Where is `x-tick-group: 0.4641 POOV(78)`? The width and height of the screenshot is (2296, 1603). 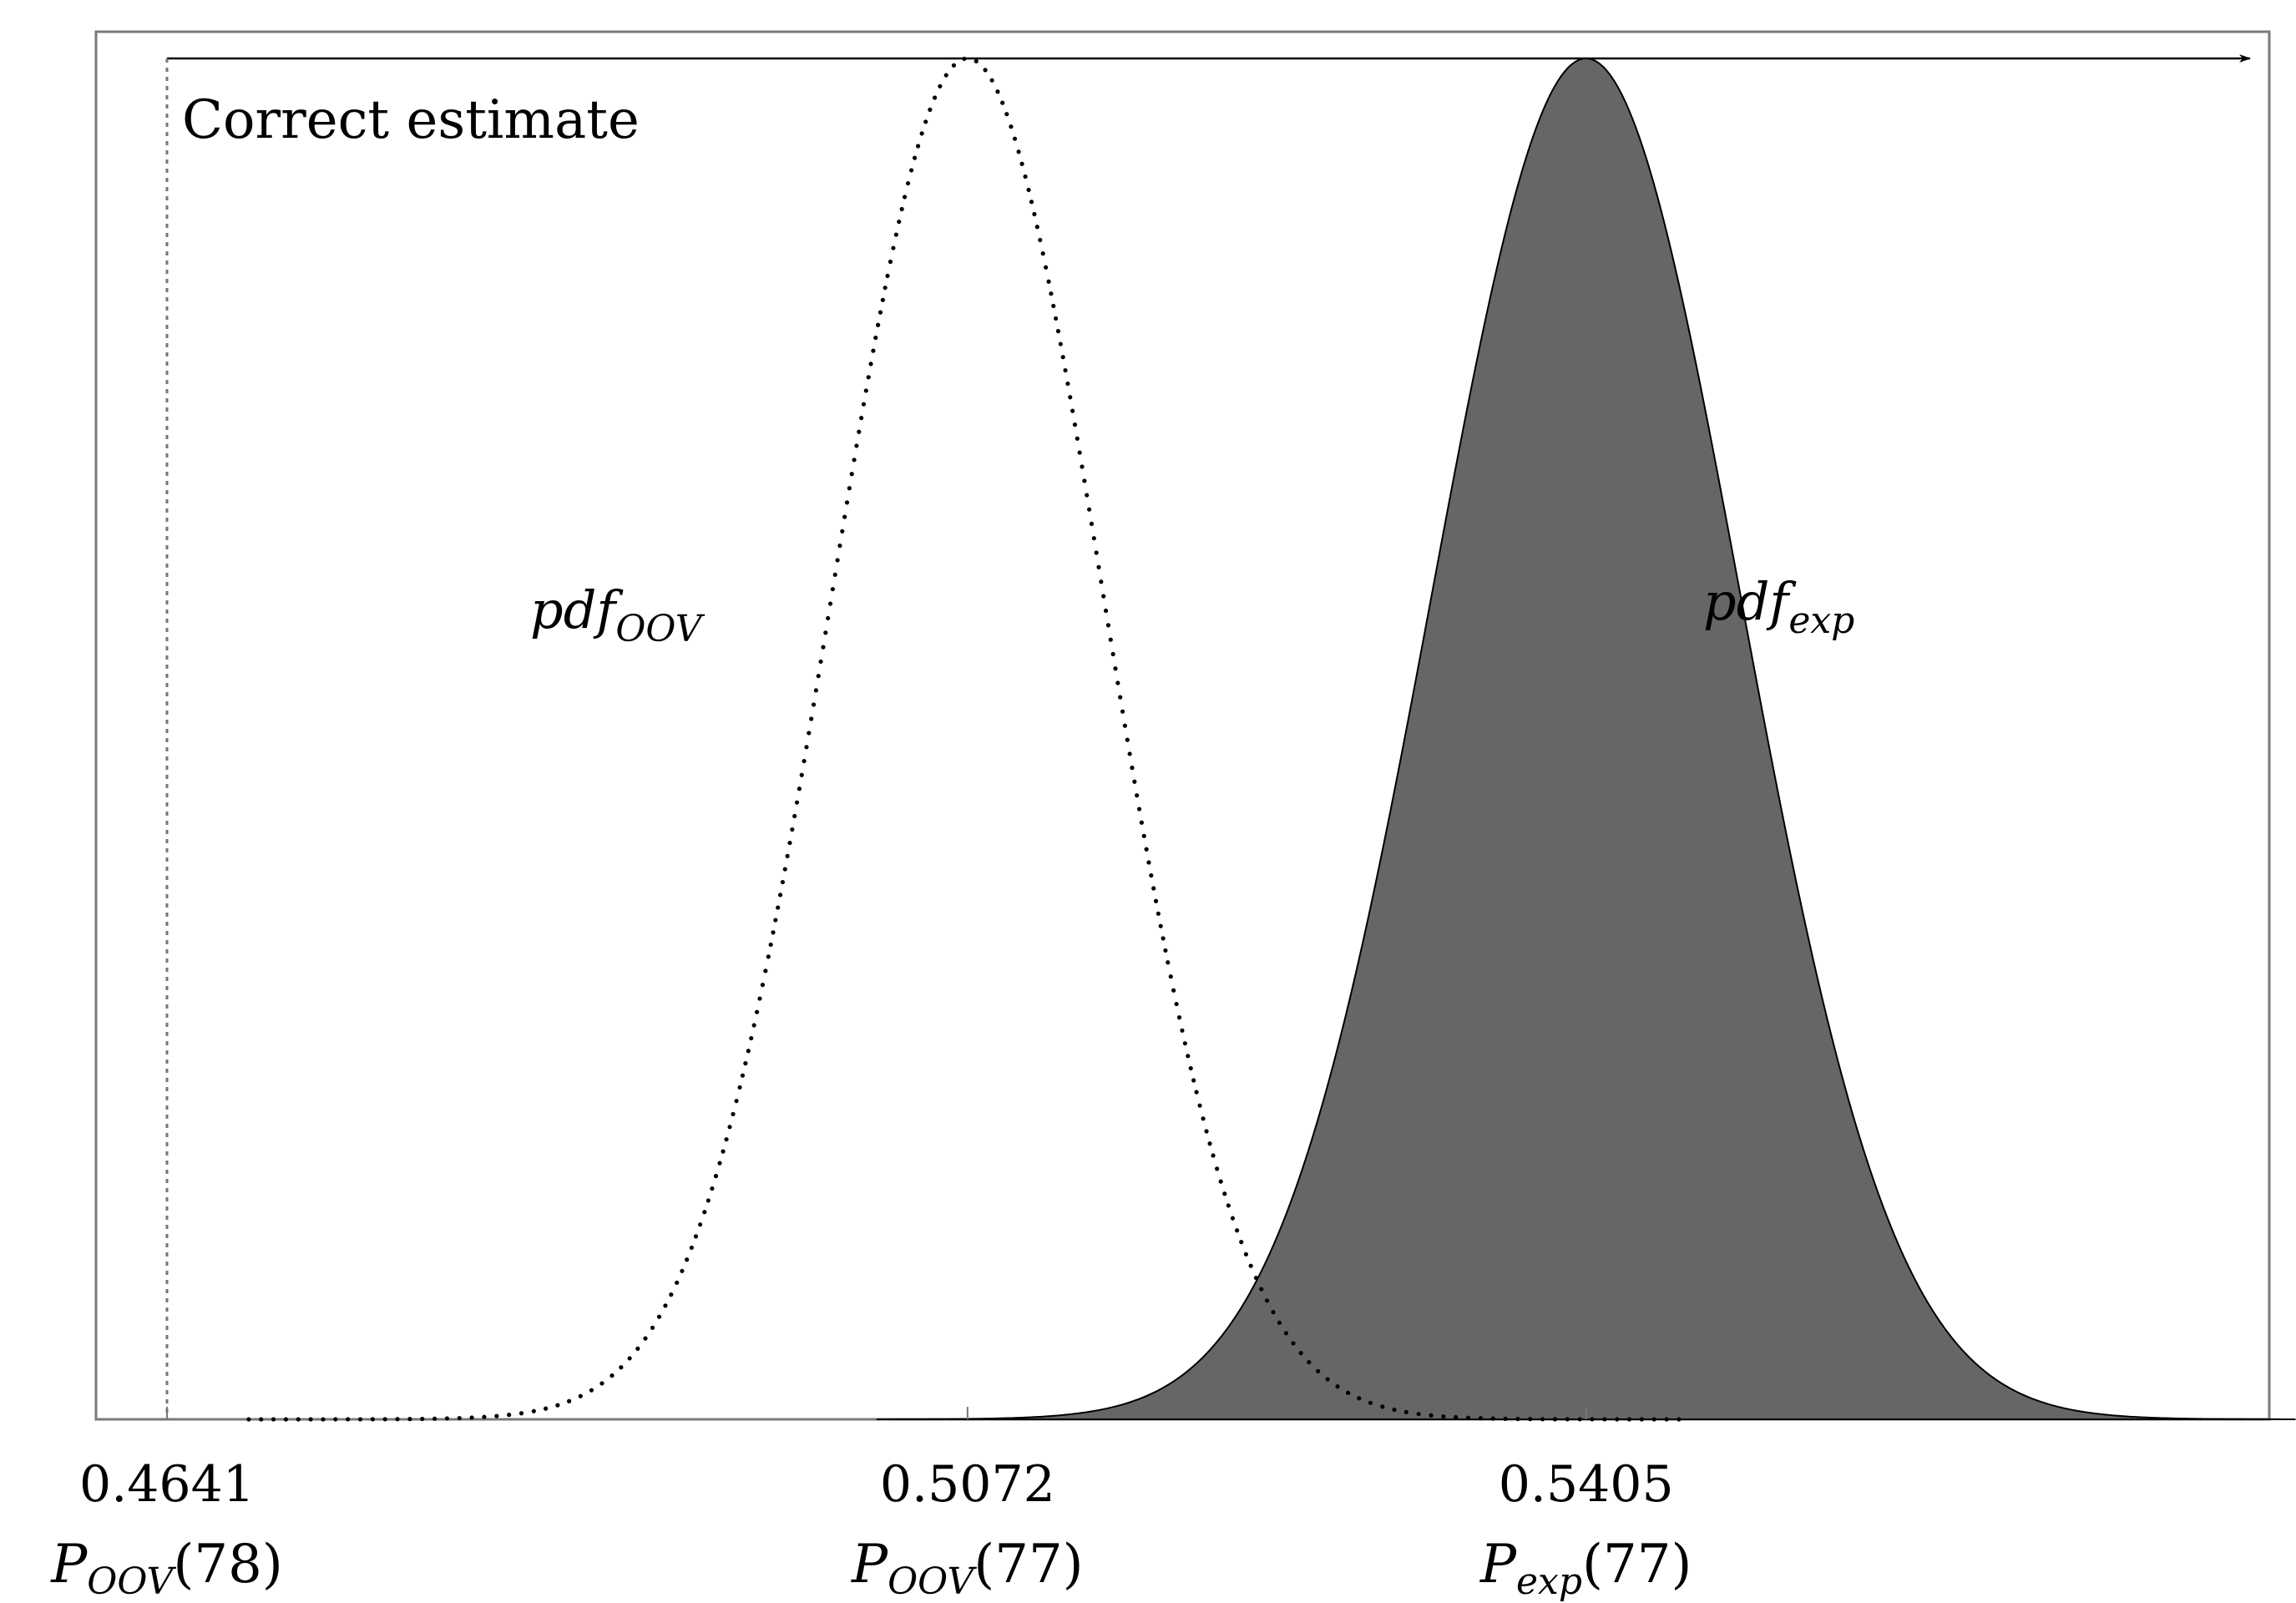
x-tick-group: 0.4641 POOV(78) is located at coordinates (166, 1505).